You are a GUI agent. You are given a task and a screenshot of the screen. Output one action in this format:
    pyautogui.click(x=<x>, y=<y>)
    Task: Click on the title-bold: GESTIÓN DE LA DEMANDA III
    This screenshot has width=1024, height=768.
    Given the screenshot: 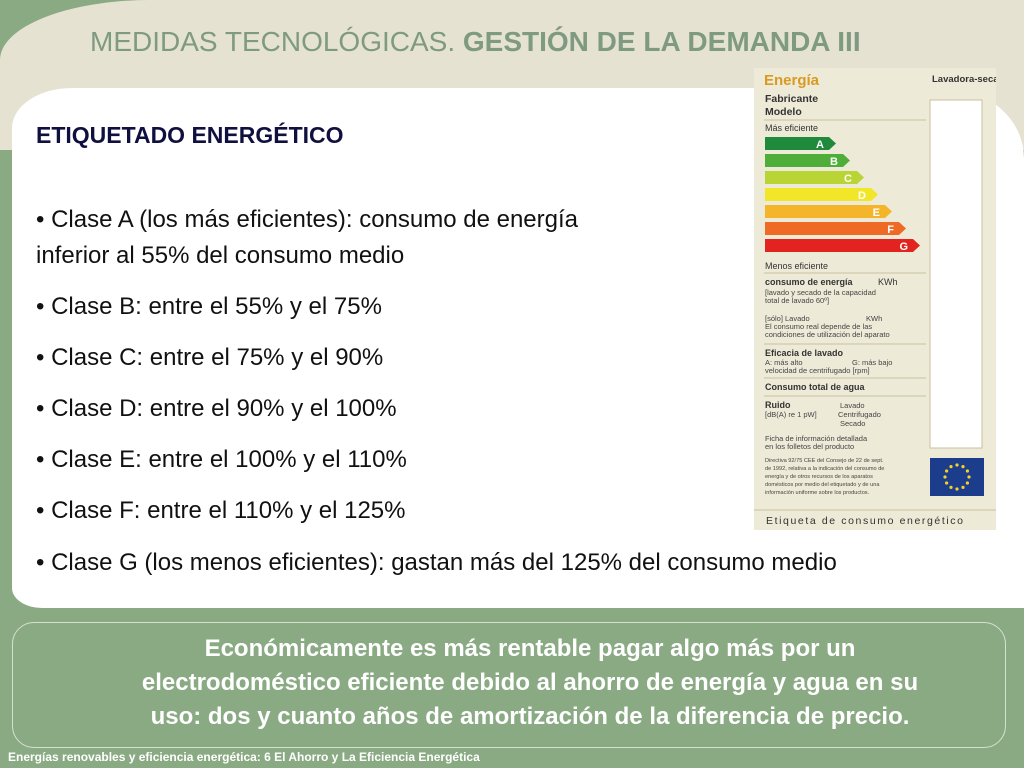 What is the action you would take?
    pyautogui.click(x=661, y=41)
    